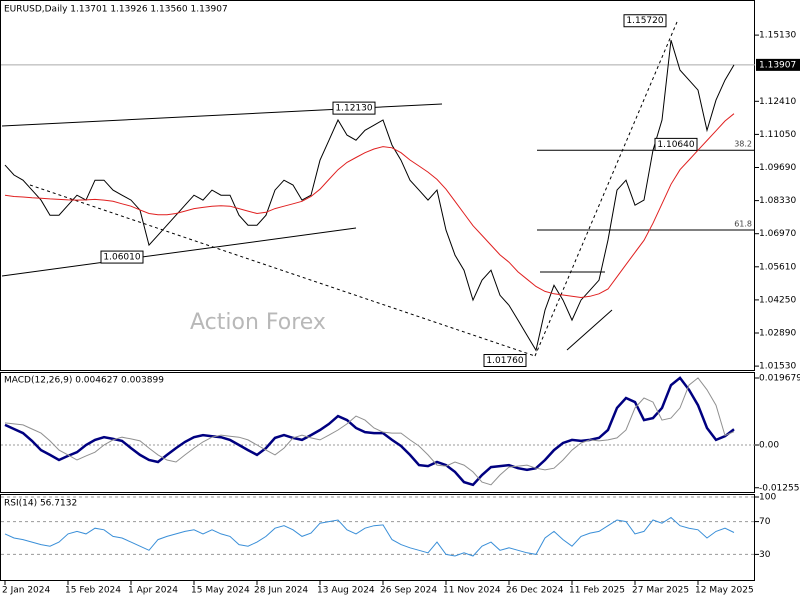 This screenshot has width=800, height=600. What do you see at coordinates (743, 224) in the screenshot?
I see `fib-label: 61.8` at bounding box center [743, 224].